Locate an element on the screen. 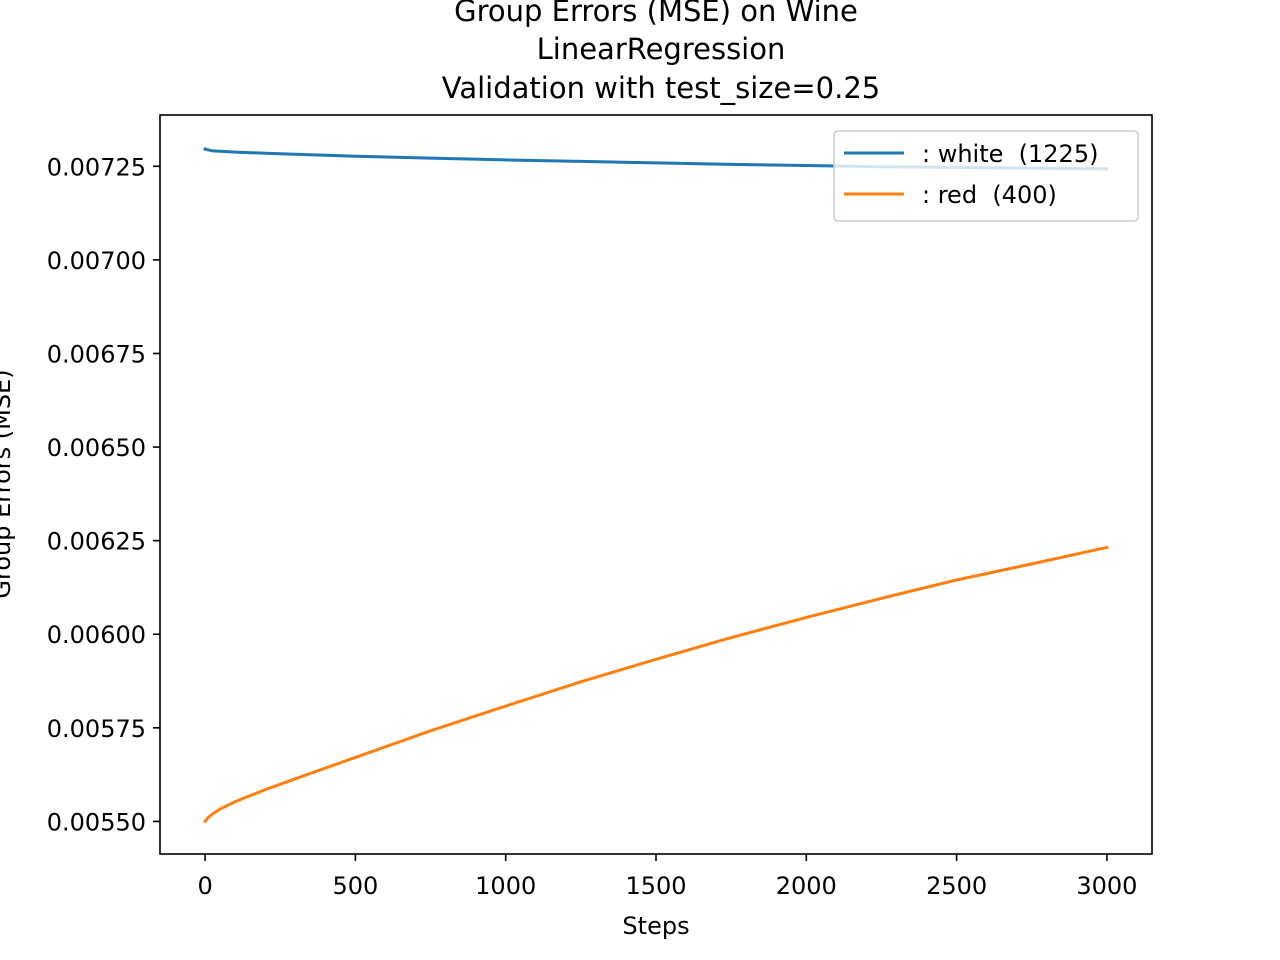  y-tick-label: 0.00675 is located at coordinates (96, 354).